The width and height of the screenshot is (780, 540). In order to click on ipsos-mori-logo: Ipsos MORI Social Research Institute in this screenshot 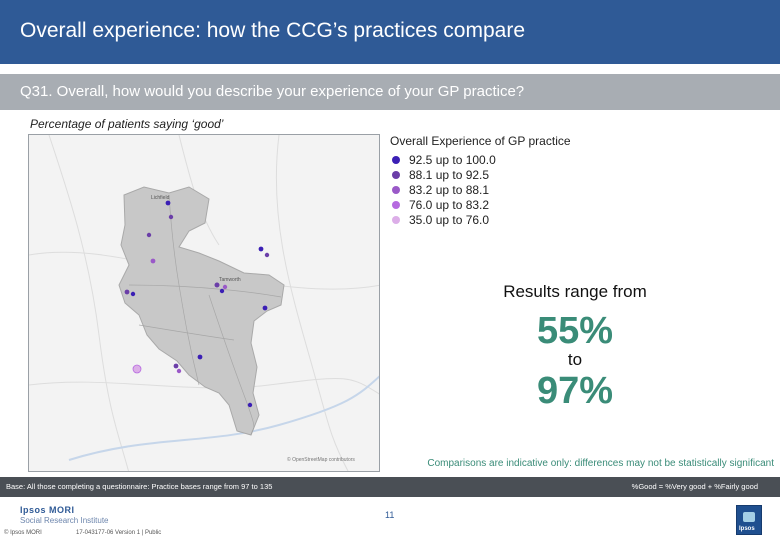, I will do `click(64, 515)`.